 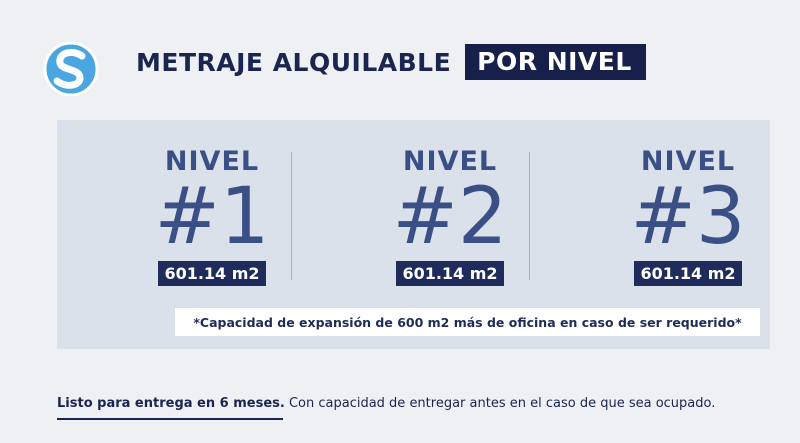 I want to click on footer-underline, so click(x=170, y=419).